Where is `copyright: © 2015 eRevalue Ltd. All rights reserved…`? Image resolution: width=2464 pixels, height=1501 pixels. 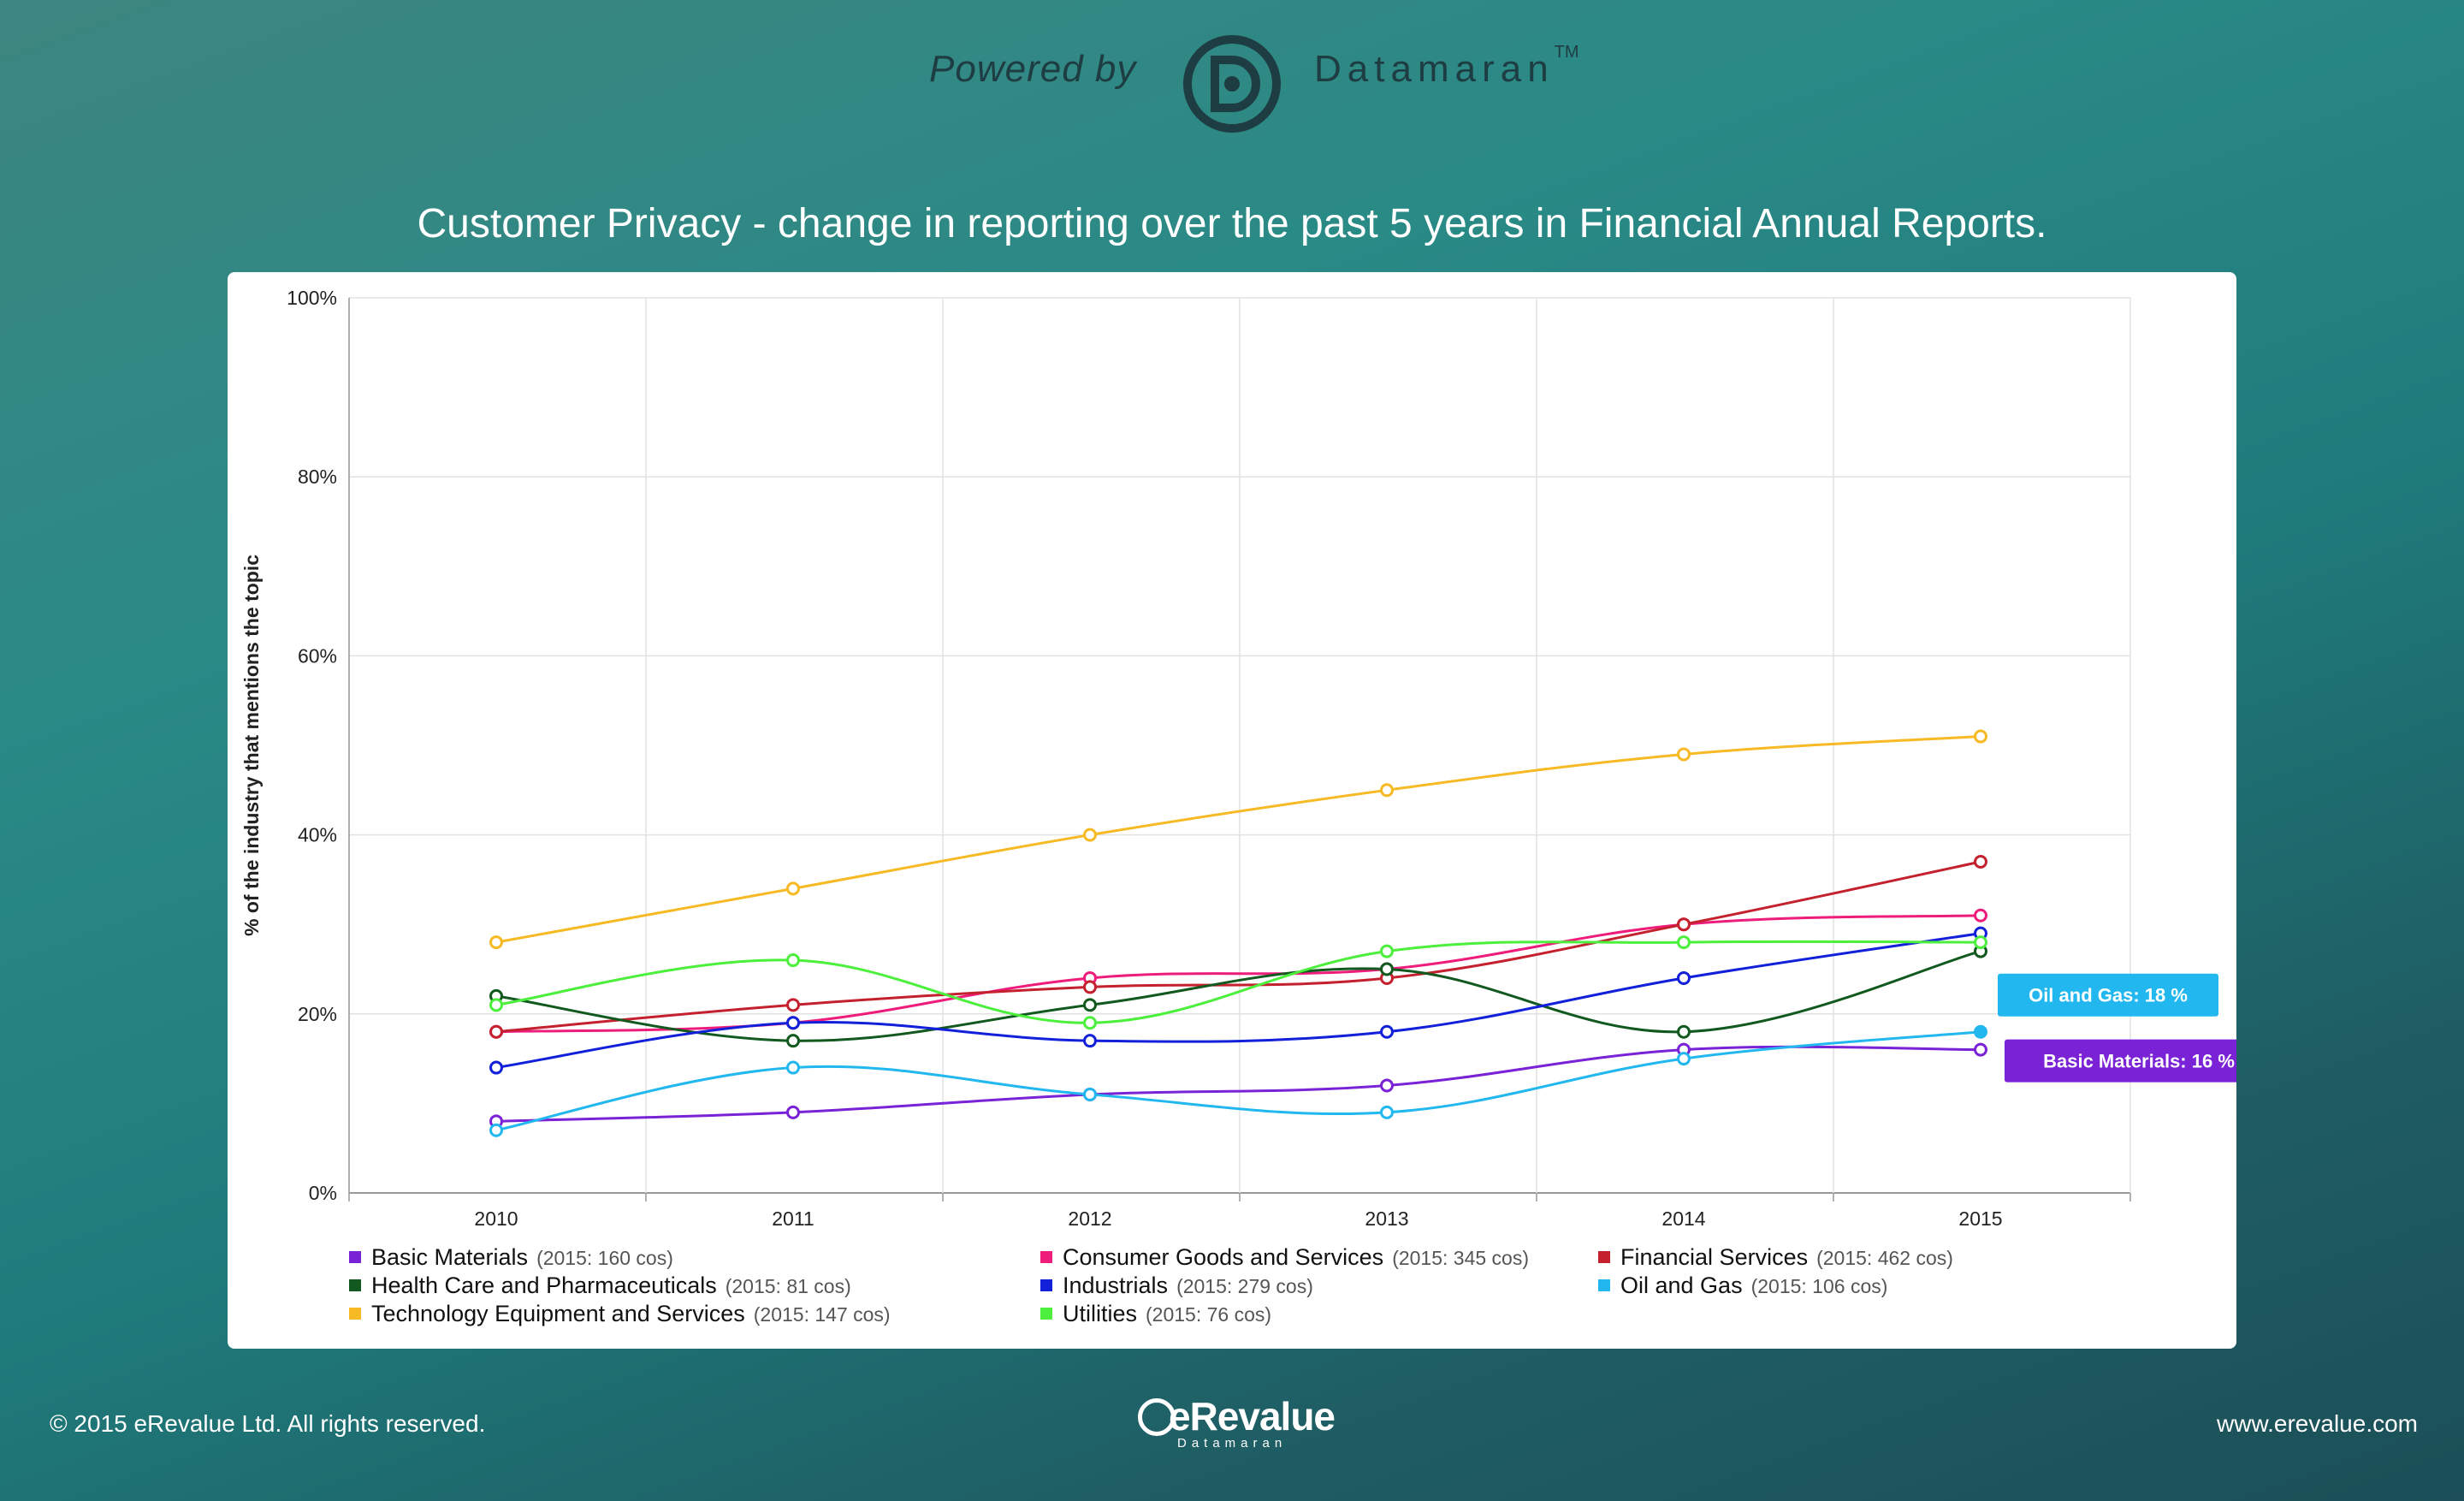 copyright: © 2015 eRevalue Ltd. All rights reserved… is located at coordinates (268, 1424).